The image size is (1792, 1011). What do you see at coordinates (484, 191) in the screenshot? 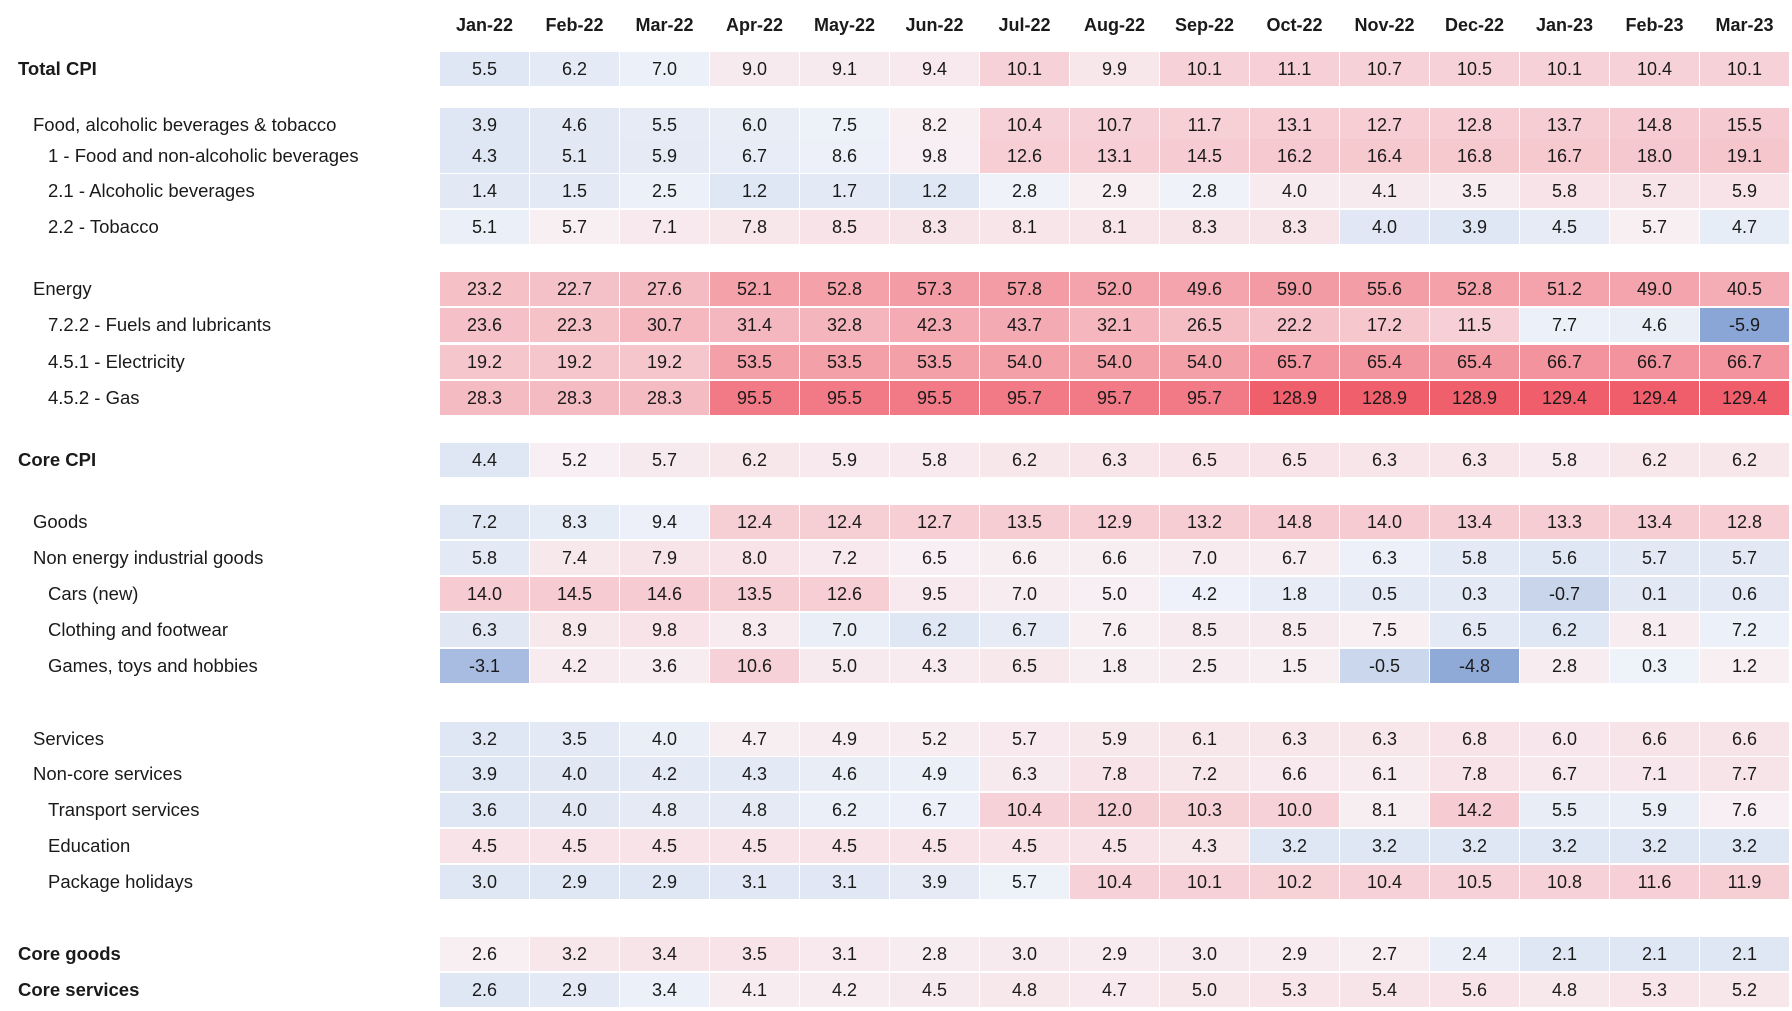
I see `heatmap-cell: 1.4` at bounding box center [484, 191].